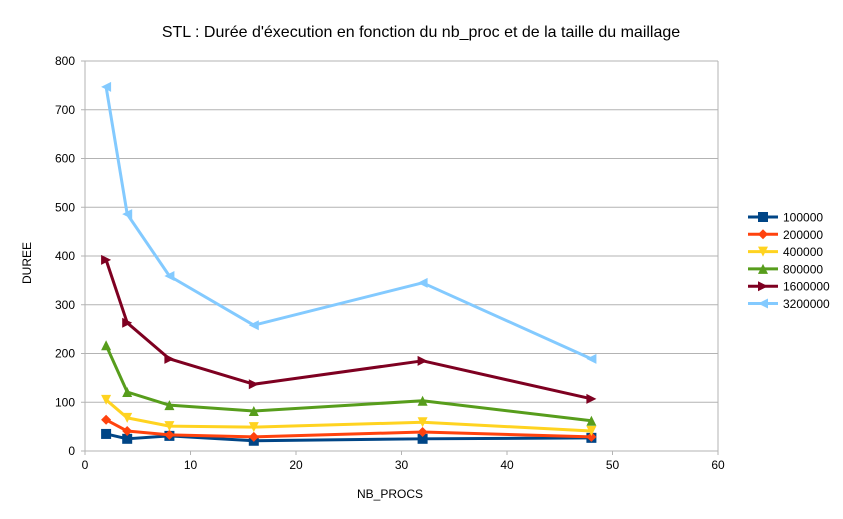  I want to click on x-tick-label: 20, so click(296, 465).